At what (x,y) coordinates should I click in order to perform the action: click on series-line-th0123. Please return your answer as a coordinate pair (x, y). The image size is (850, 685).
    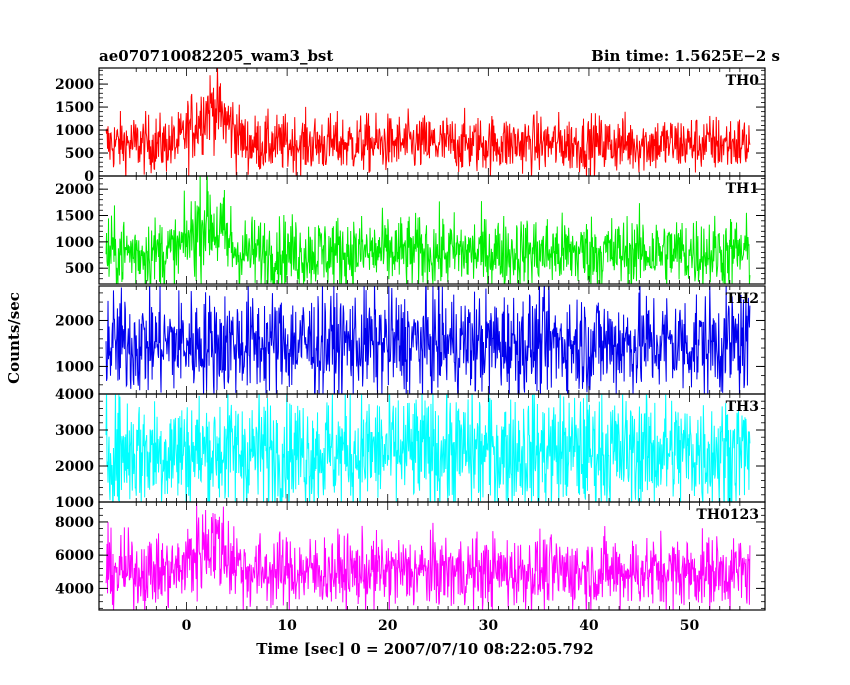
    Looking at the image, I should click on (428, 556).